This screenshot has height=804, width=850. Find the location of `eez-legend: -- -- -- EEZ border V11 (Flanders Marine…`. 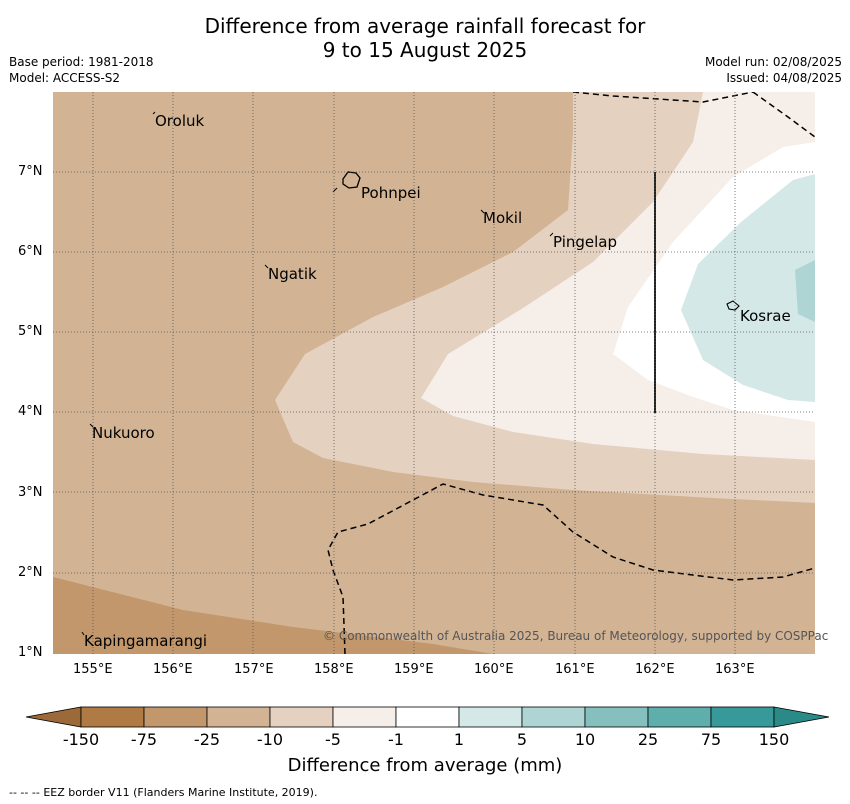

eez-legend: -- -- -- EEZ border V11 (Flanders Marine… is located at coordinates (163, 792).